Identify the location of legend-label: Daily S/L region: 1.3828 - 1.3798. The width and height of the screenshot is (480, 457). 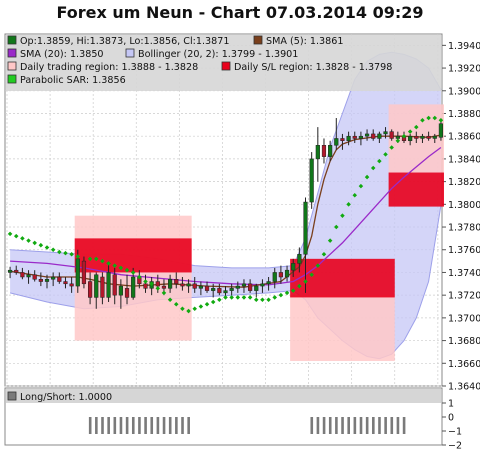
(313, 67).